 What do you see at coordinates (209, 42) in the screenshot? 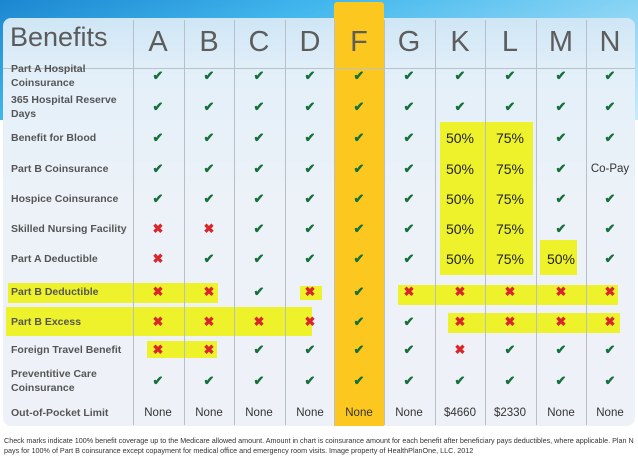
I see `plan-header-b: B` at bounding box center [209, 42].